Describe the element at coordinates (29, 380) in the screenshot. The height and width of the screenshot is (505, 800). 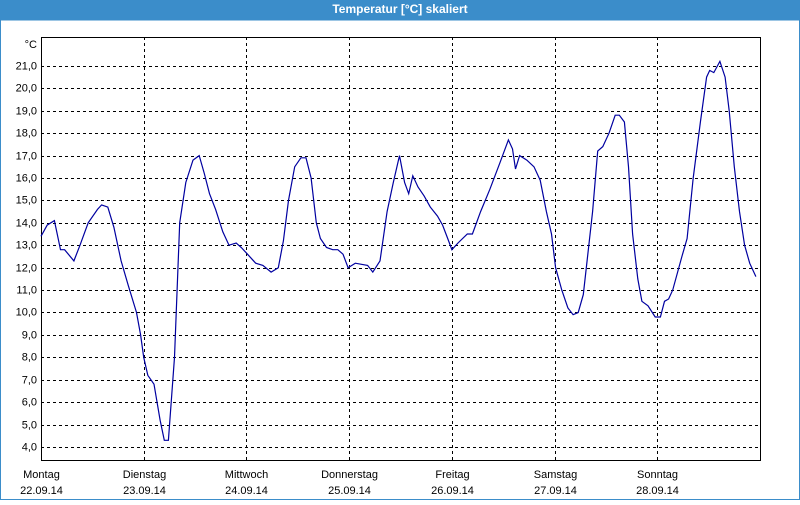
I see `y-tick-label: 7,0` at that location.